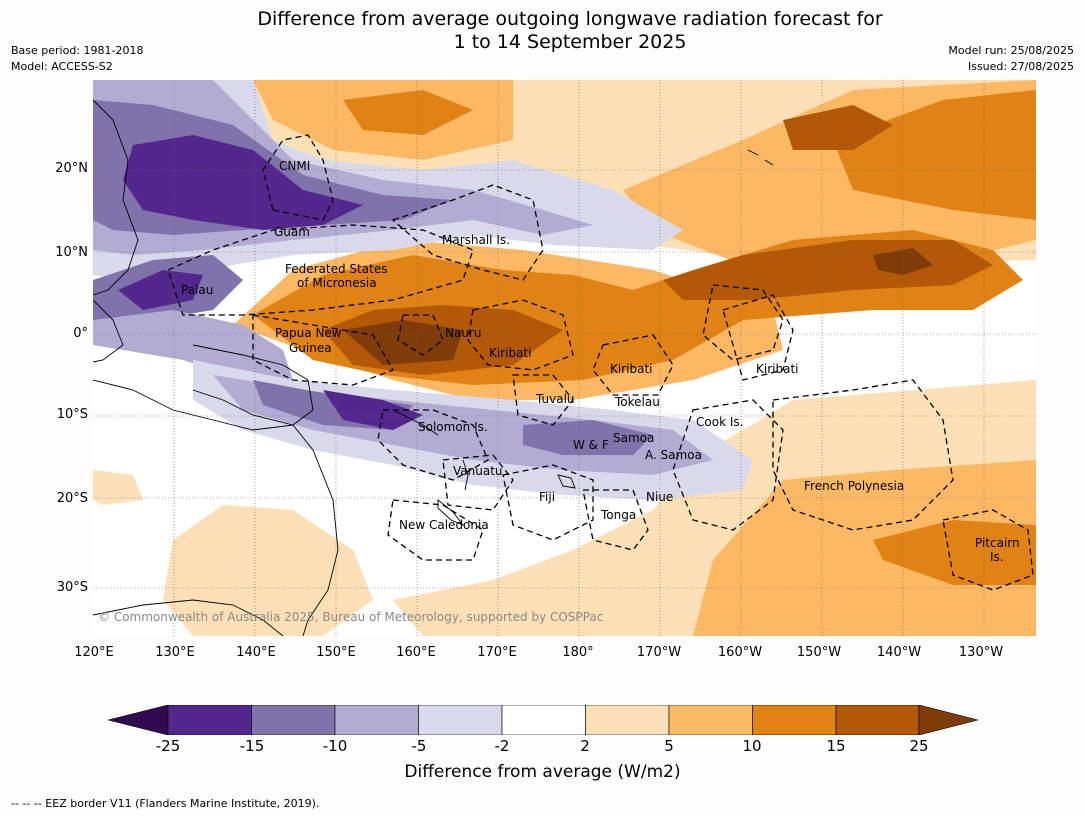 Image resolution: width=1085 pixels, height=816 pixels. I want to click on colorbar-high-extension, so click(948, 720).